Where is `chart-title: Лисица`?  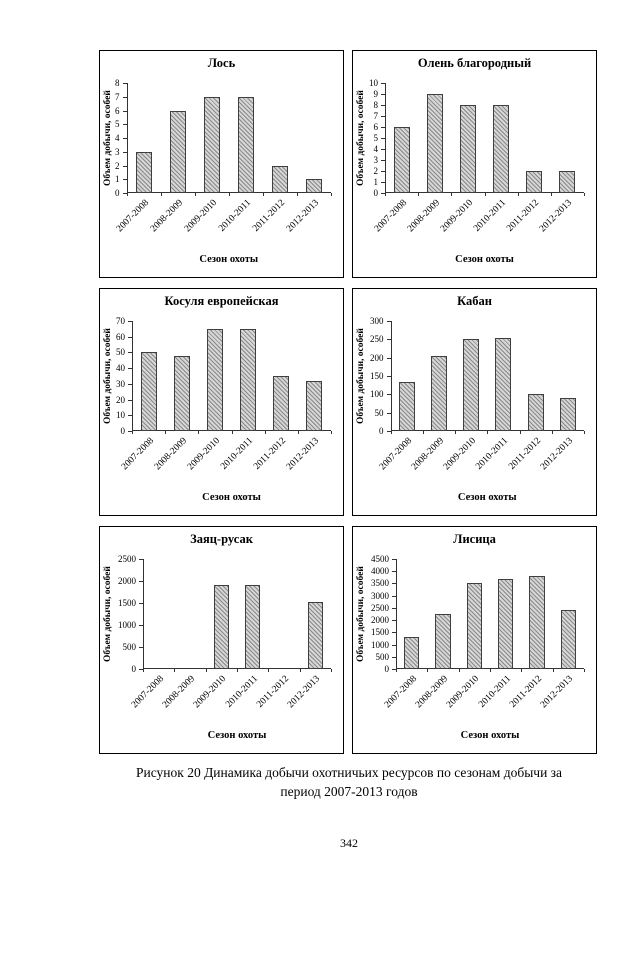
chart-title: Лисица is located at coordinates (474, 539).